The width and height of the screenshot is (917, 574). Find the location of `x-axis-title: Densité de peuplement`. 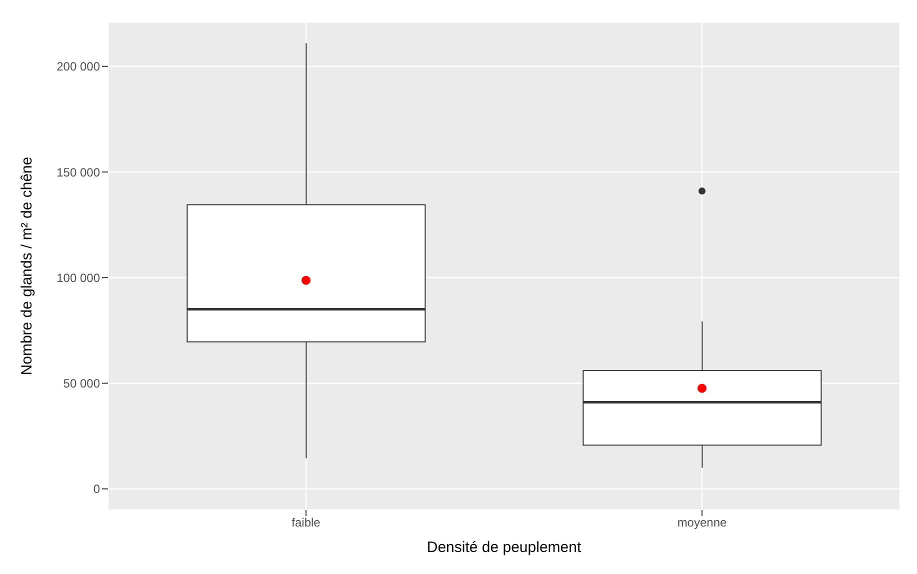

x-axis-title: Densité de peuplement is located at coordinates (504, 547).